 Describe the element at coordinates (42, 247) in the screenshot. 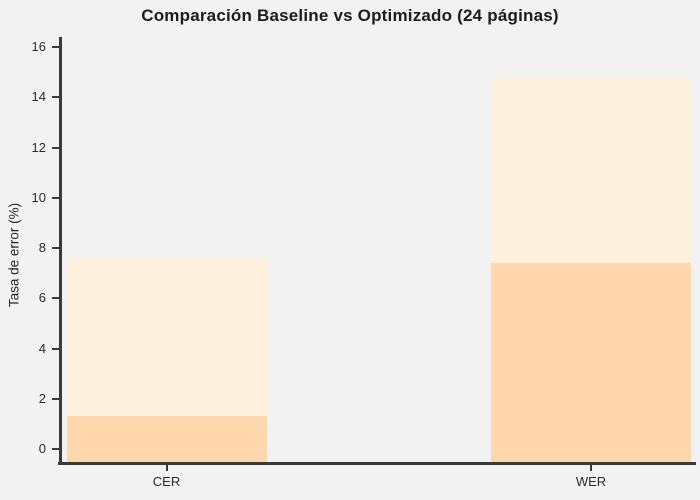

I see `y-tick-label: 8` at that location.